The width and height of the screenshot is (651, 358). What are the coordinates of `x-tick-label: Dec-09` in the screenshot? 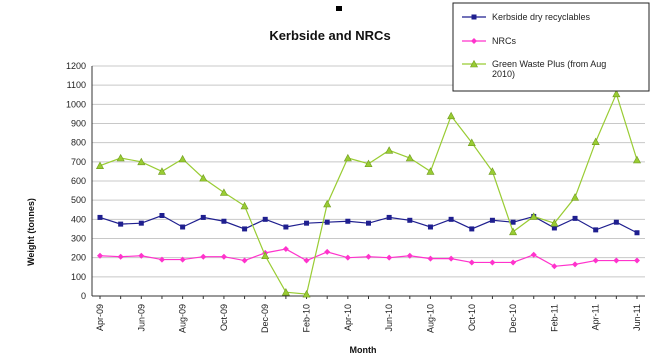 It's located at (265, 318).